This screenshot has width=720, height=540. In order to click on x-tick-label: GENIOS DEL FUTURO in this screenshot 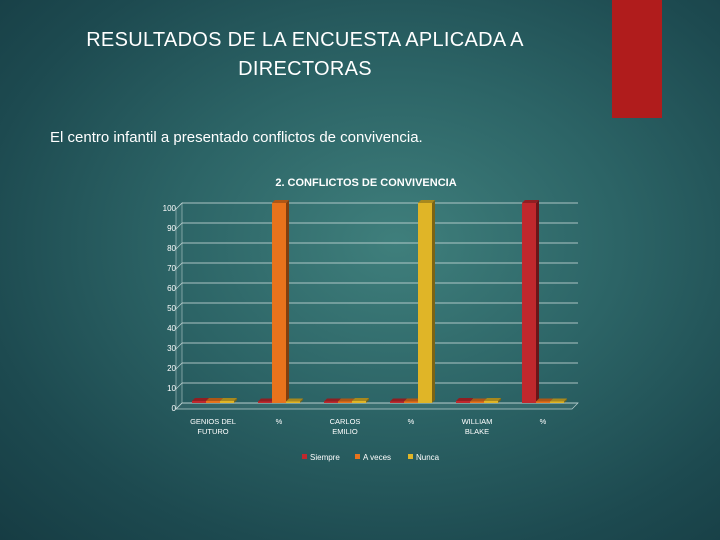, I will do `click(213, 426)`.